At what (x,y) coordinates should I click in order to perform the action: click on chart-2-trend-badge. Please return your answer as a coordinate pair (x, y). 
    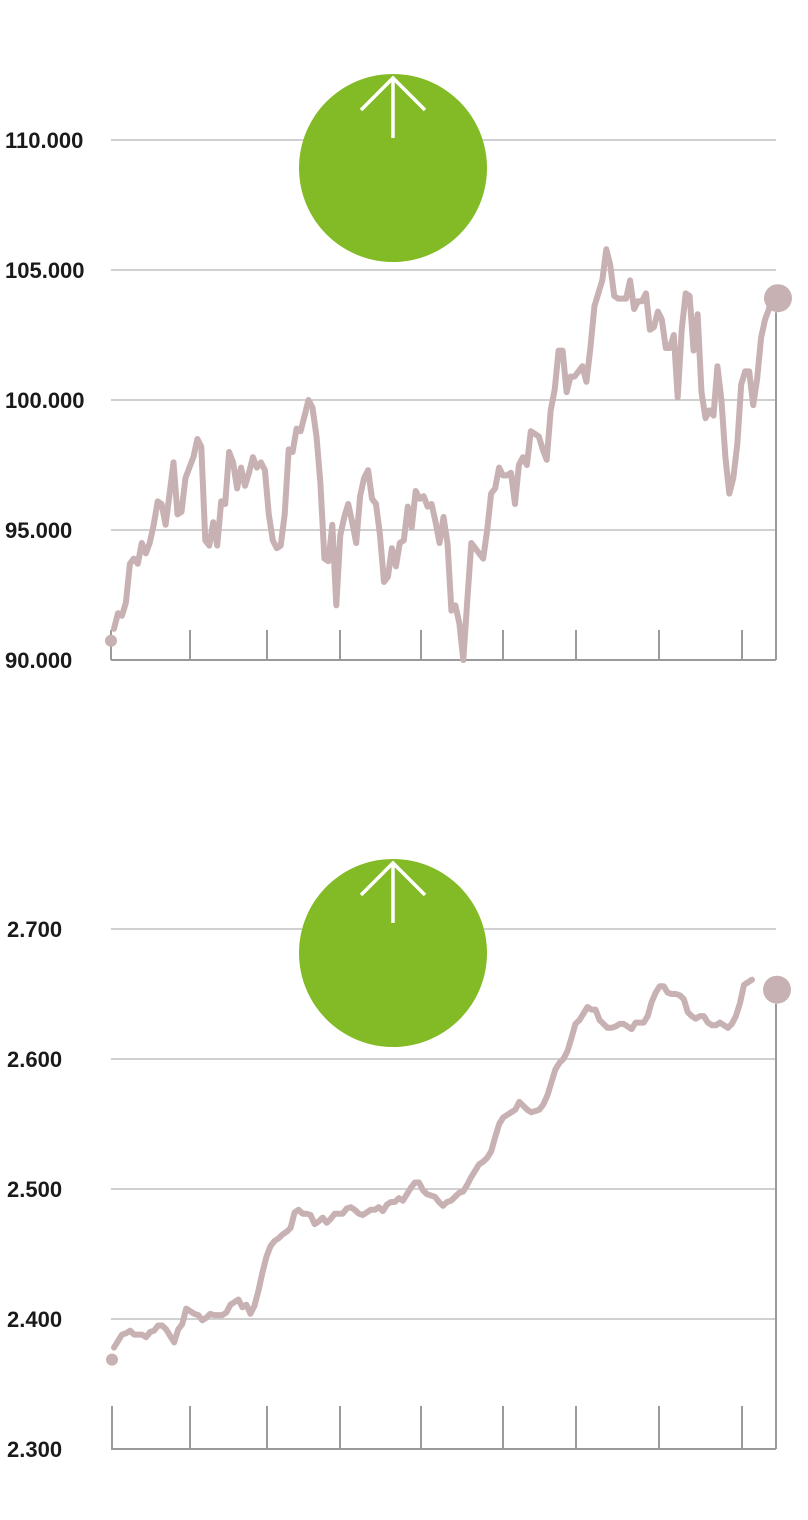
    Looking at the image, I should click on (393, 953).